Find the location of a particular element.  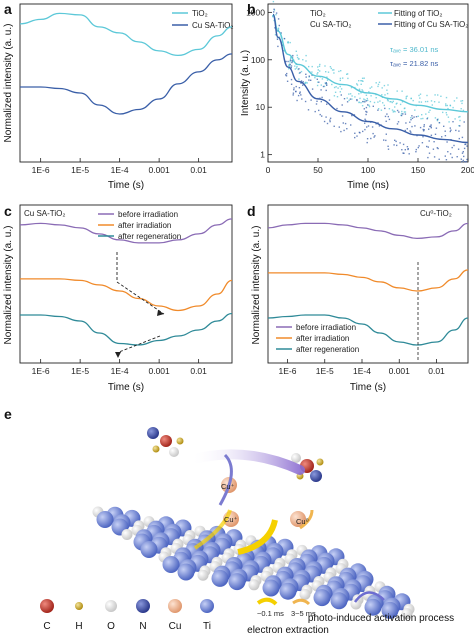

xtick-label-d-1: 1E-5 is located at coordinates (325, 371).